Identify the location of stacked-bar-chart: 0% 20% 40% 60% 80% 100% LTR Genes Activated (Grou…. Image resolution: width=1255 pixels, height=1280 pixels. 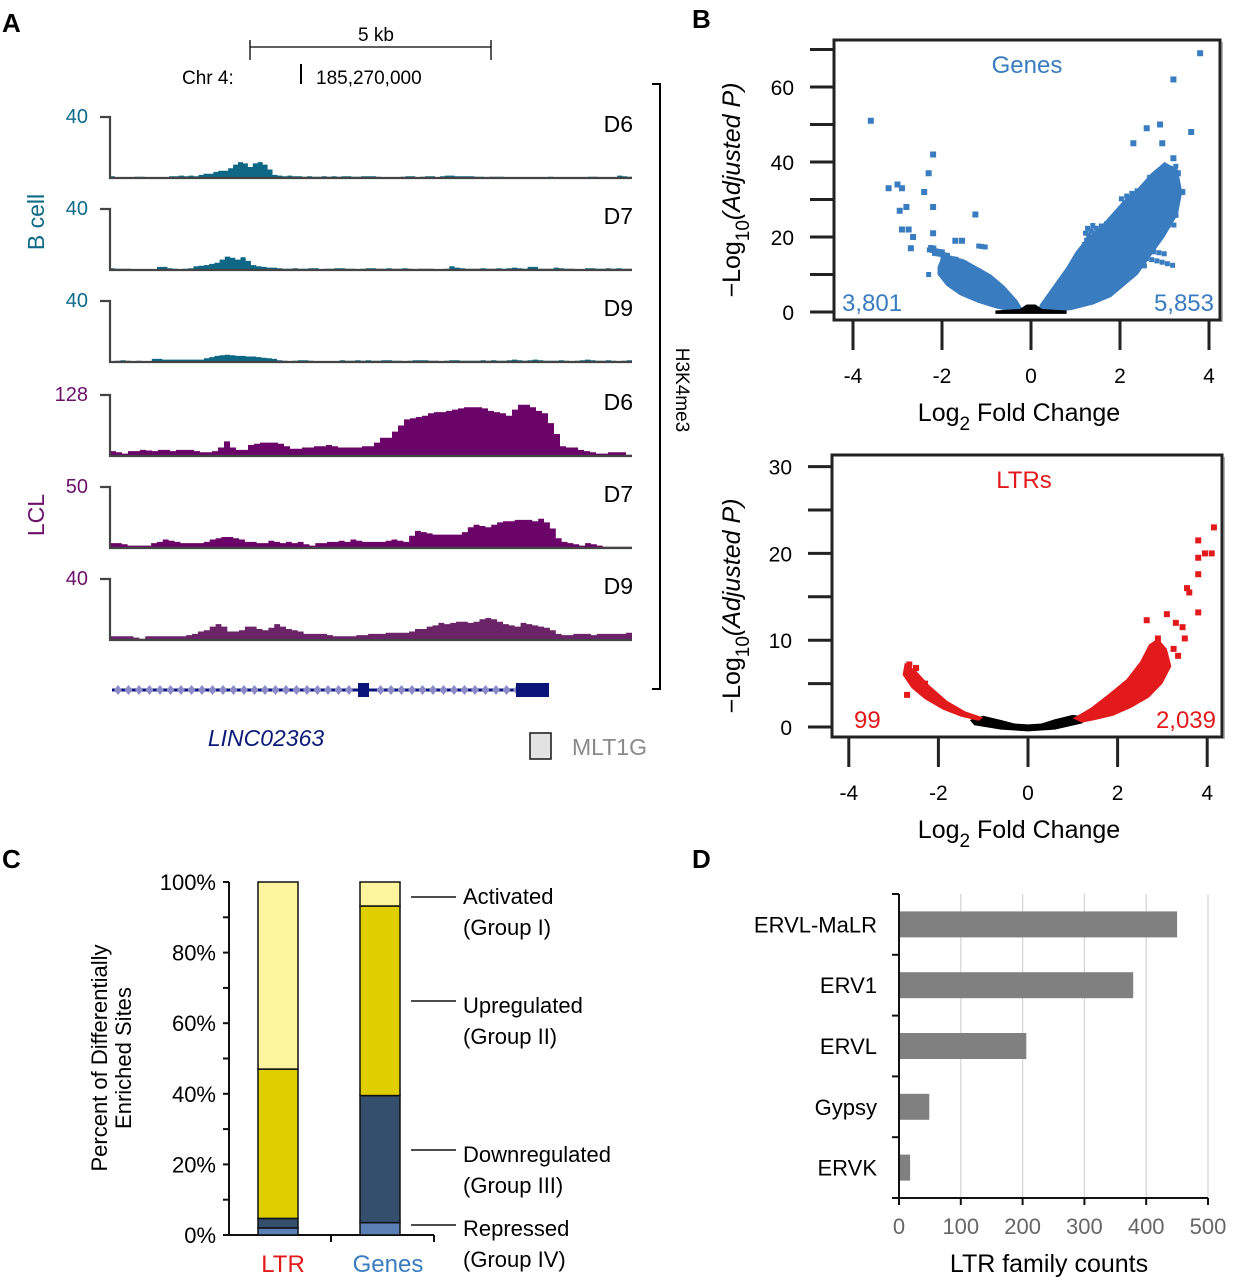
(385, 1074).